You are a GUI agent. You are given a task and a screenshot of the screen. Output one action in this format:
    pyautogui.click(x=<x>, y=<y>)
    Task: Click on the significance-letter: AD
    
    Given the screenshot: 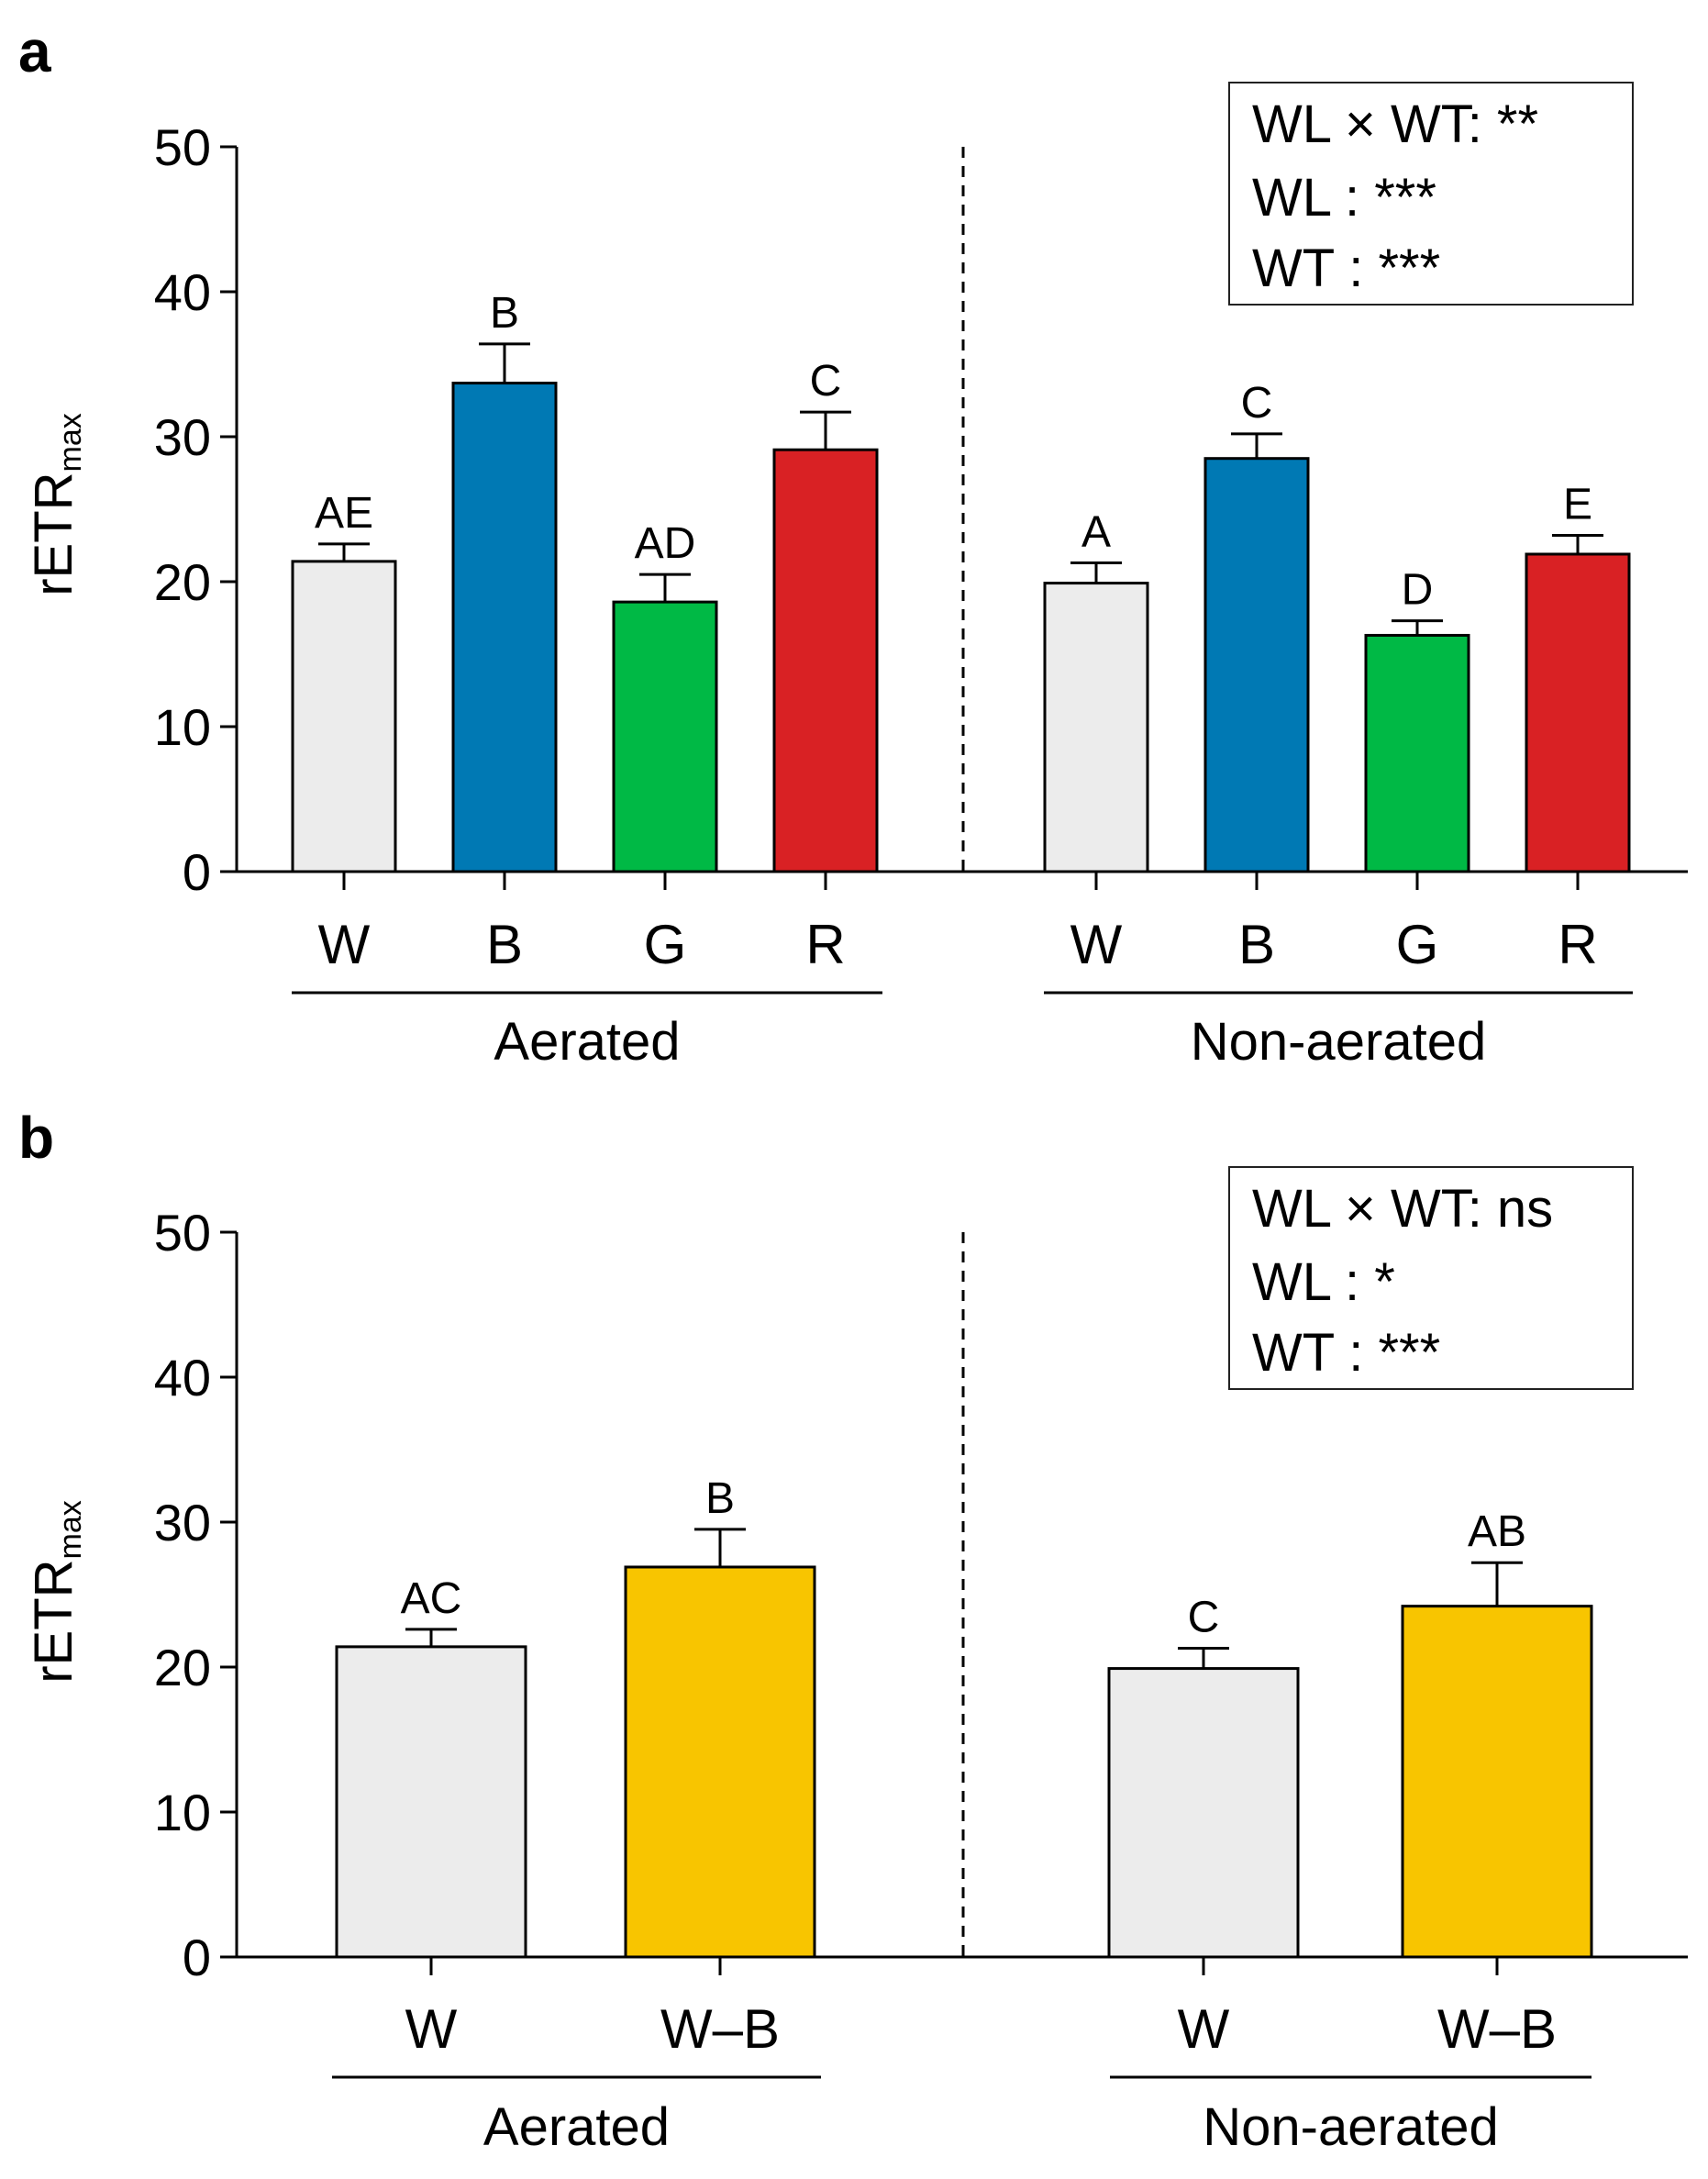 What is the action you would take?
    pyautogui.click(x=665, y=543)
    